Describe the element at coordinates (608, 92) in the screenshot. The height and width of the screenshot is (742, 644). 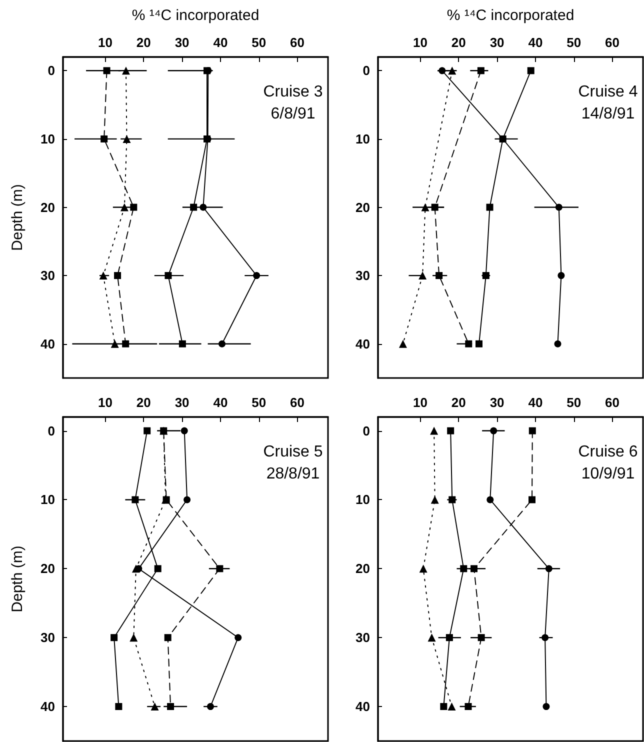
I see `text: Cruise 4` at that location.